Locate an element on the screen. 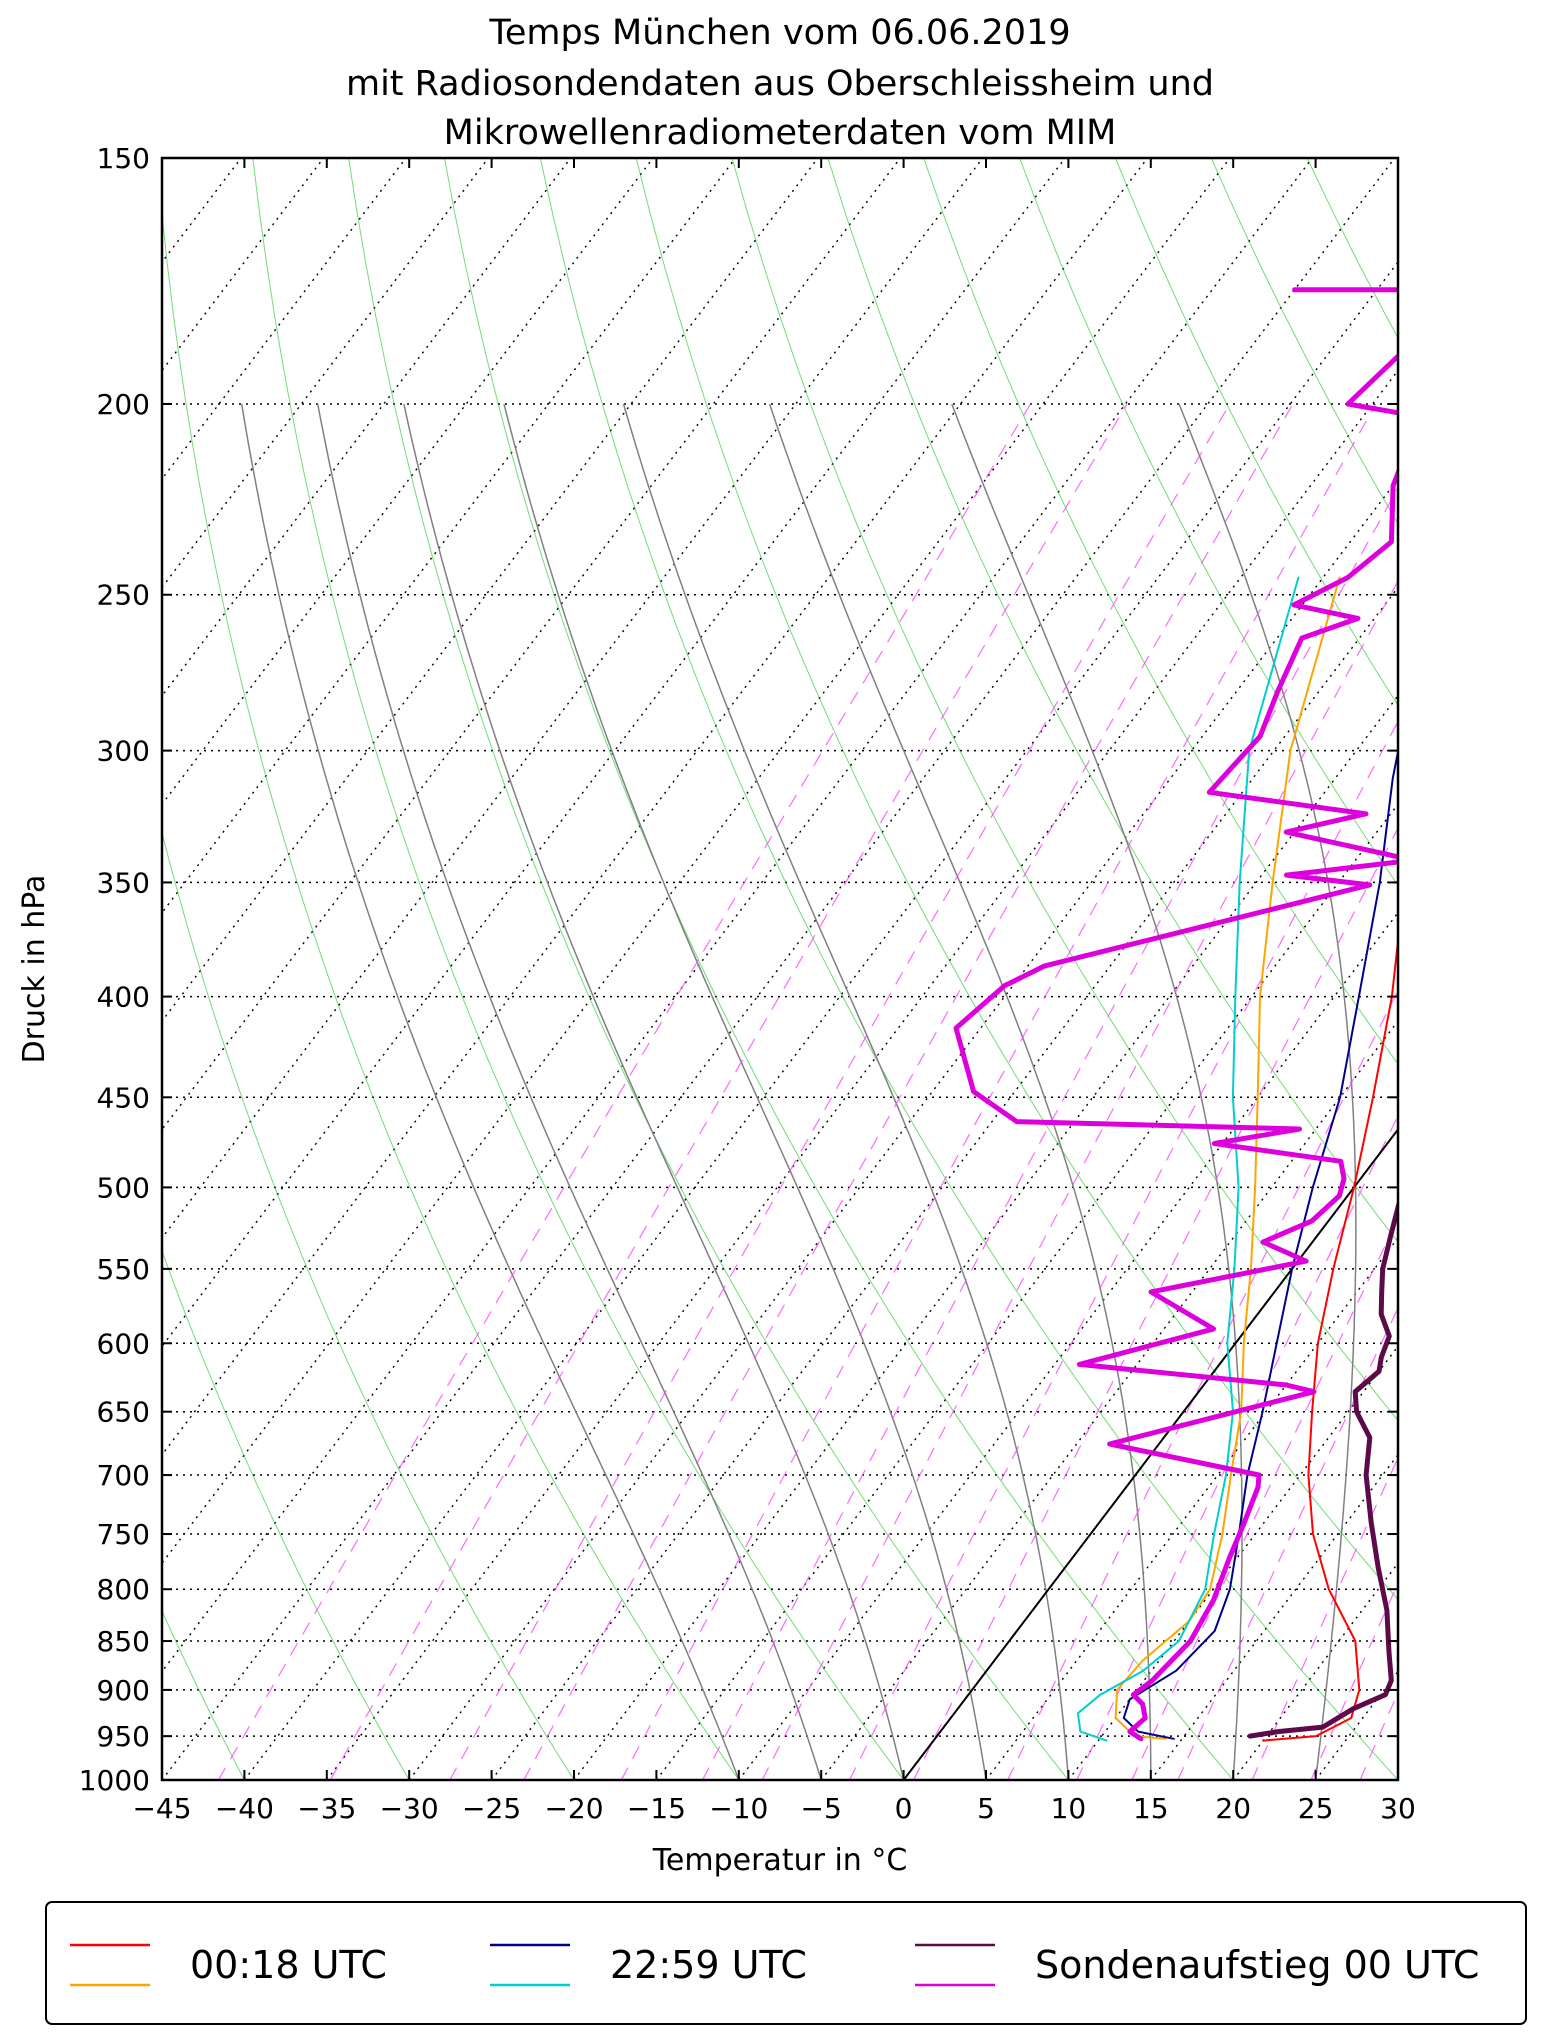  y-tick-label: 500 is located at coordinates (123, 1187).